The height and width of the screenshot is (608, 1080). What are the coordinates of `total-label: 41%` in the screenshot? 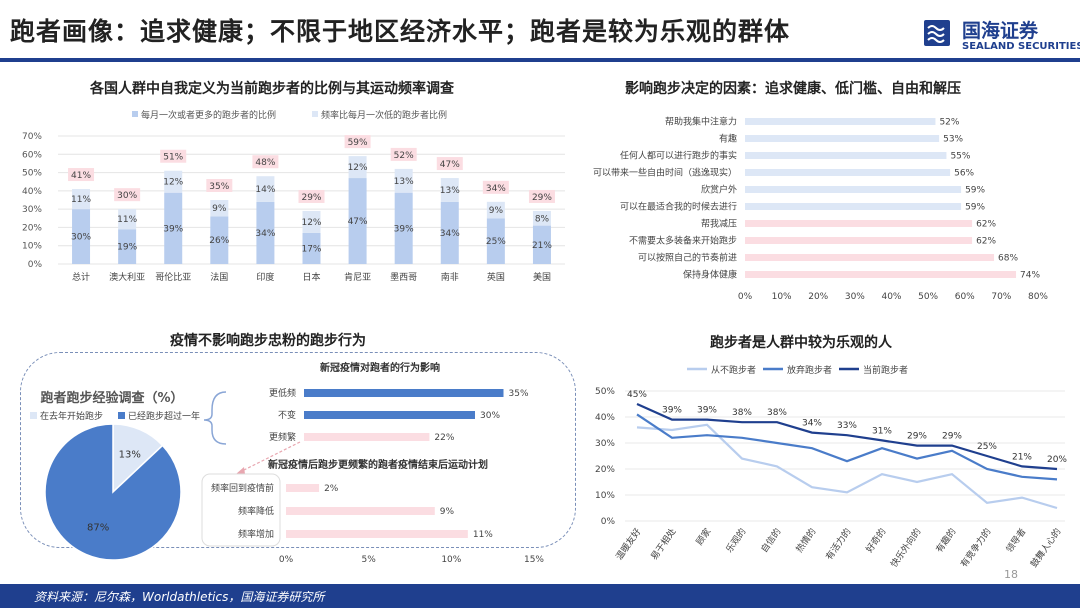 It's located at (81, 176).